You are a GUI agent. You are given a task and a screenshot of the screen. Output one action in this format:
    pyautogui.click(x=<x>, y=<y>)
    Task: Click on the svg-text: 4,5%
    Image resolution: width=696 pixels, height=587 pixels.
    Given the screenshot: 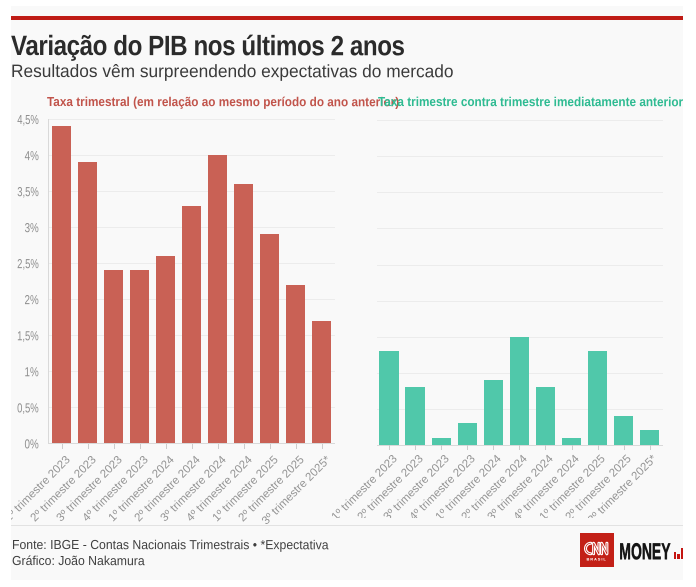 What is the action you would take?
    pyautogui.click(x=28, y=119)
    